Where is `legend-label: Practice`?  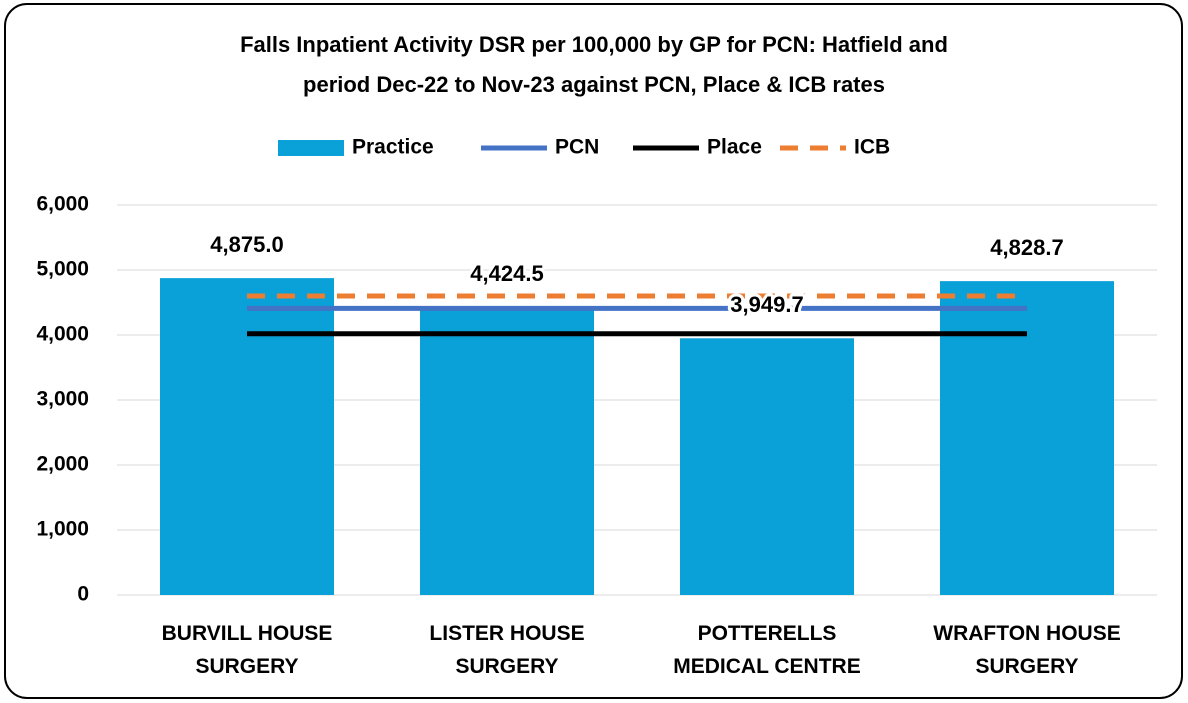
legend-label: Practice is located at coordinates (393, 147).